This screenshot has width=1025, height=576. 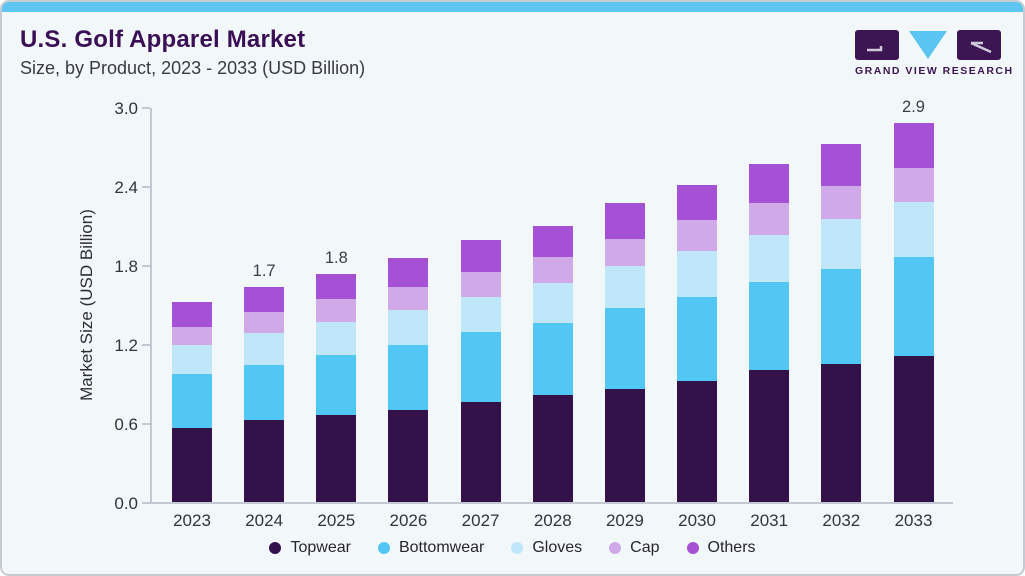 What do you see at coordinates (264, 300) in the screenshot?
I see `bar-segment-2024-others` at bounding box center [264, 300].